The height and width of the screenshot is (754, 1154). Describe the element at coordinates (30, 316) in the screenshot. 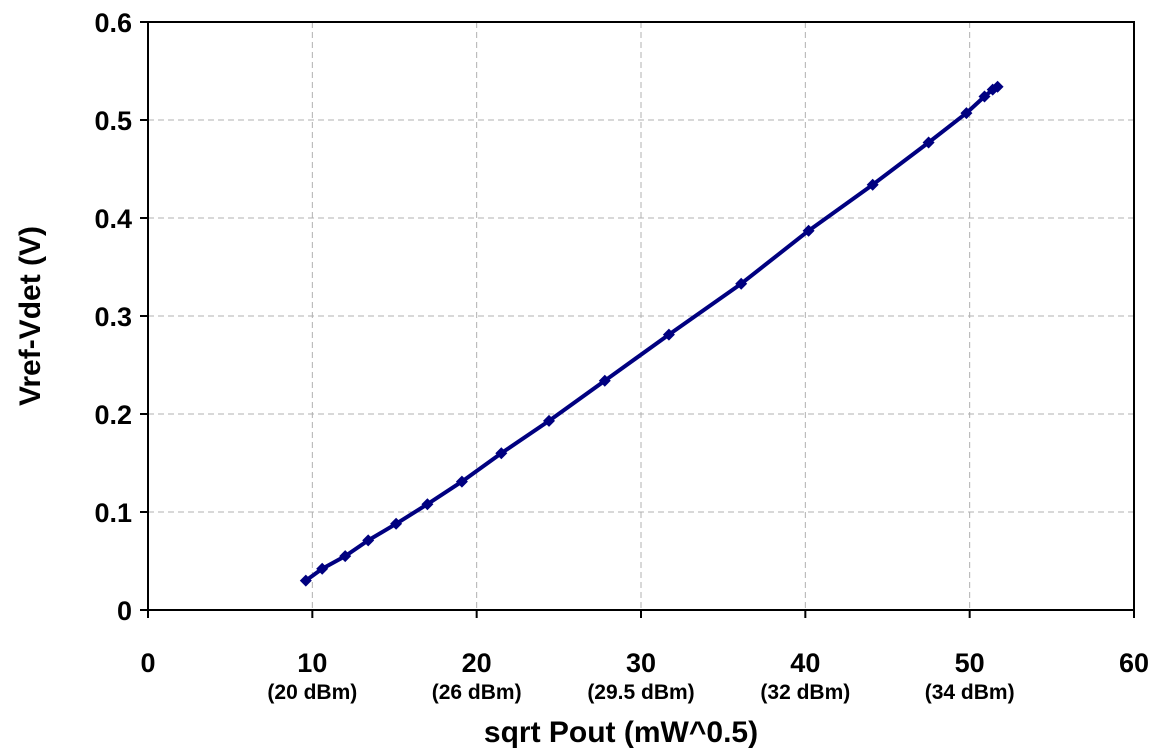

I see `y-axis-title: Vref-Vdet (V)` at that location.